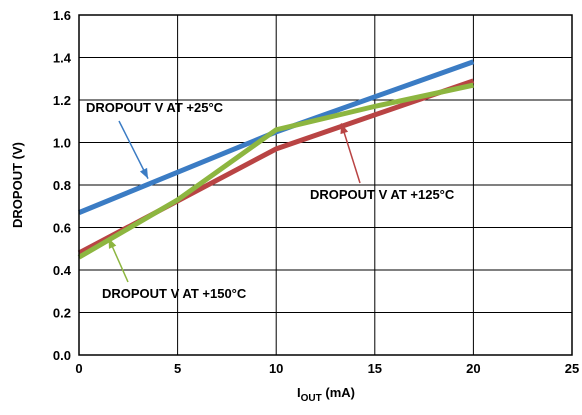 The height and width of the screenshot is (415, 582). I want to click on x-axis-title-main: I, so click(299, 392).